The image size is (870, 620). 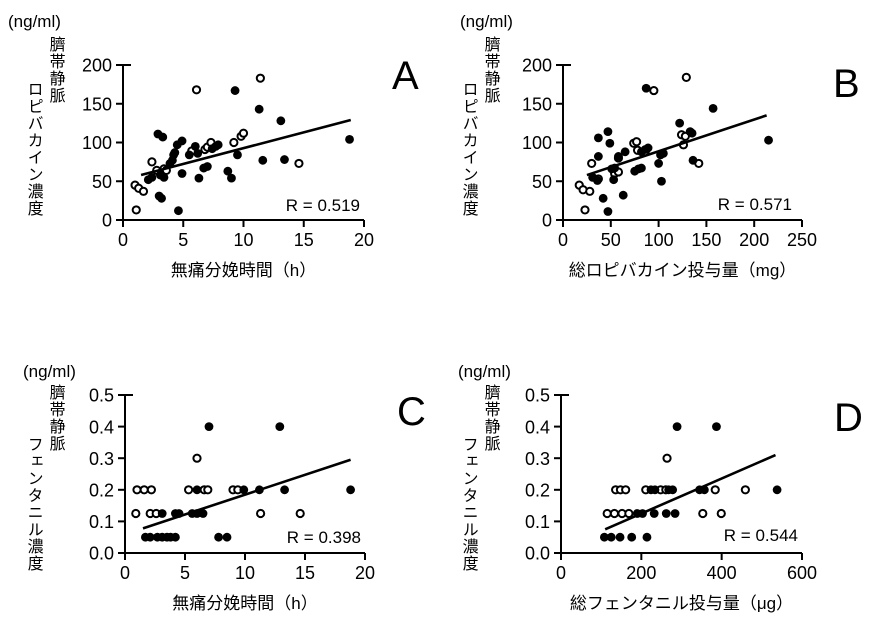 I want to click on x-tick-label: 600, so click(x=802, y=573).